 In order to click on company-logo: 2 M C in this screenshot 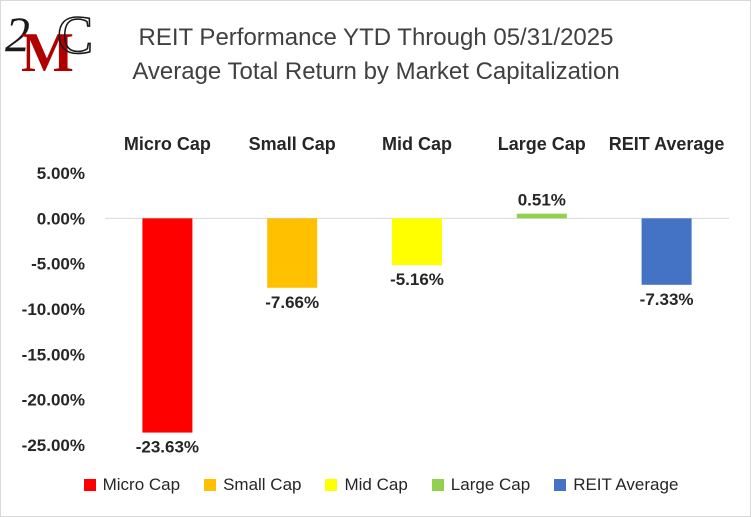, I will do `click(49, 39)`.